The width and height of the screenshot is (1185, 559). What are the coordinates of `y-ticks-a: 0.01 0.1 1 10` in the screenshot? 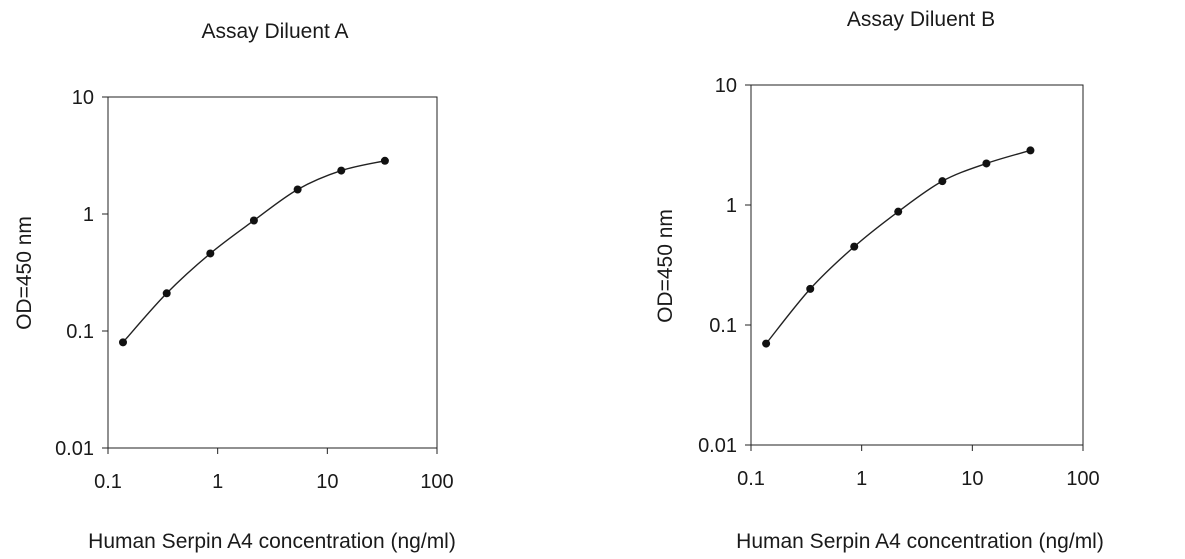 It's located at (81, 273).